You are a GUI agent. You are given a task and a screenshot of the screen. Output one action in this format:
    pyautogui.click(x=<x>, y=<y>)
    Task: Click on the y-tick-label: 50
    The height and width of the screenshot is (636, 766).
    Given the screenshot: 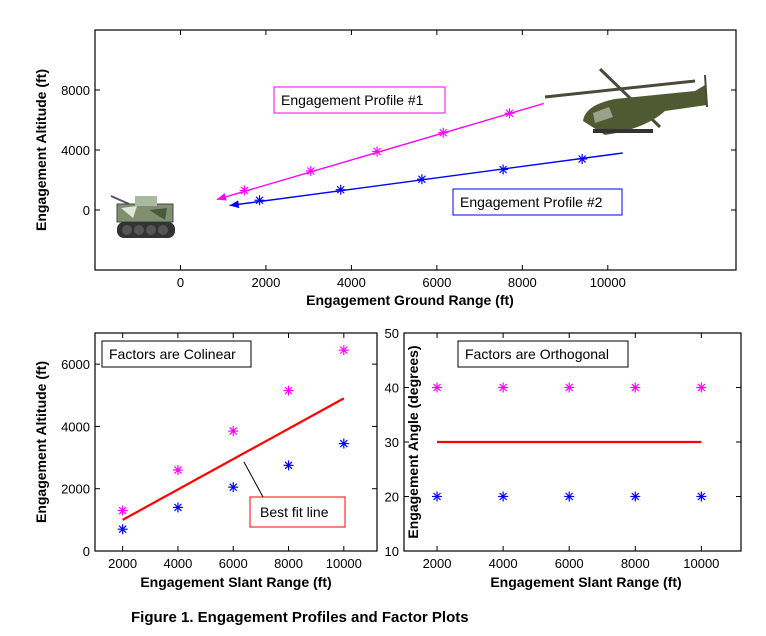 What is the action you would take?
    pyautogui.click(x=392, y=333)
    